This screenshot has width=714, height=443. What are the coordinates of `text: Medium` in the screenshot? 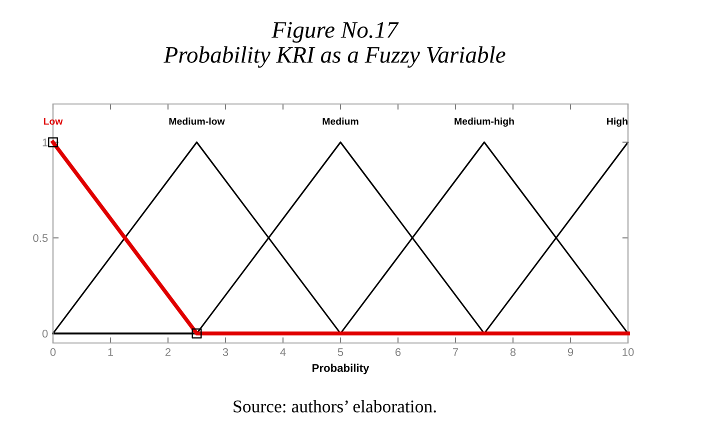 It's located at (340, 121).